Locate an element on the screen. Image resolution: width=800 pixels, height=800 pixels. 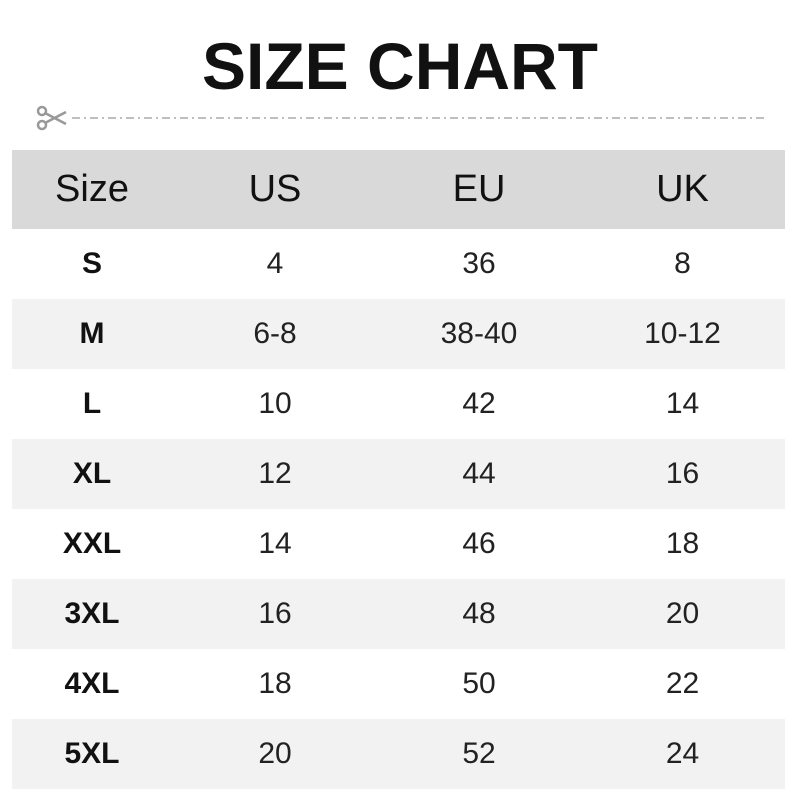
uk-cell: 8 is located at coordinates (682, 263).